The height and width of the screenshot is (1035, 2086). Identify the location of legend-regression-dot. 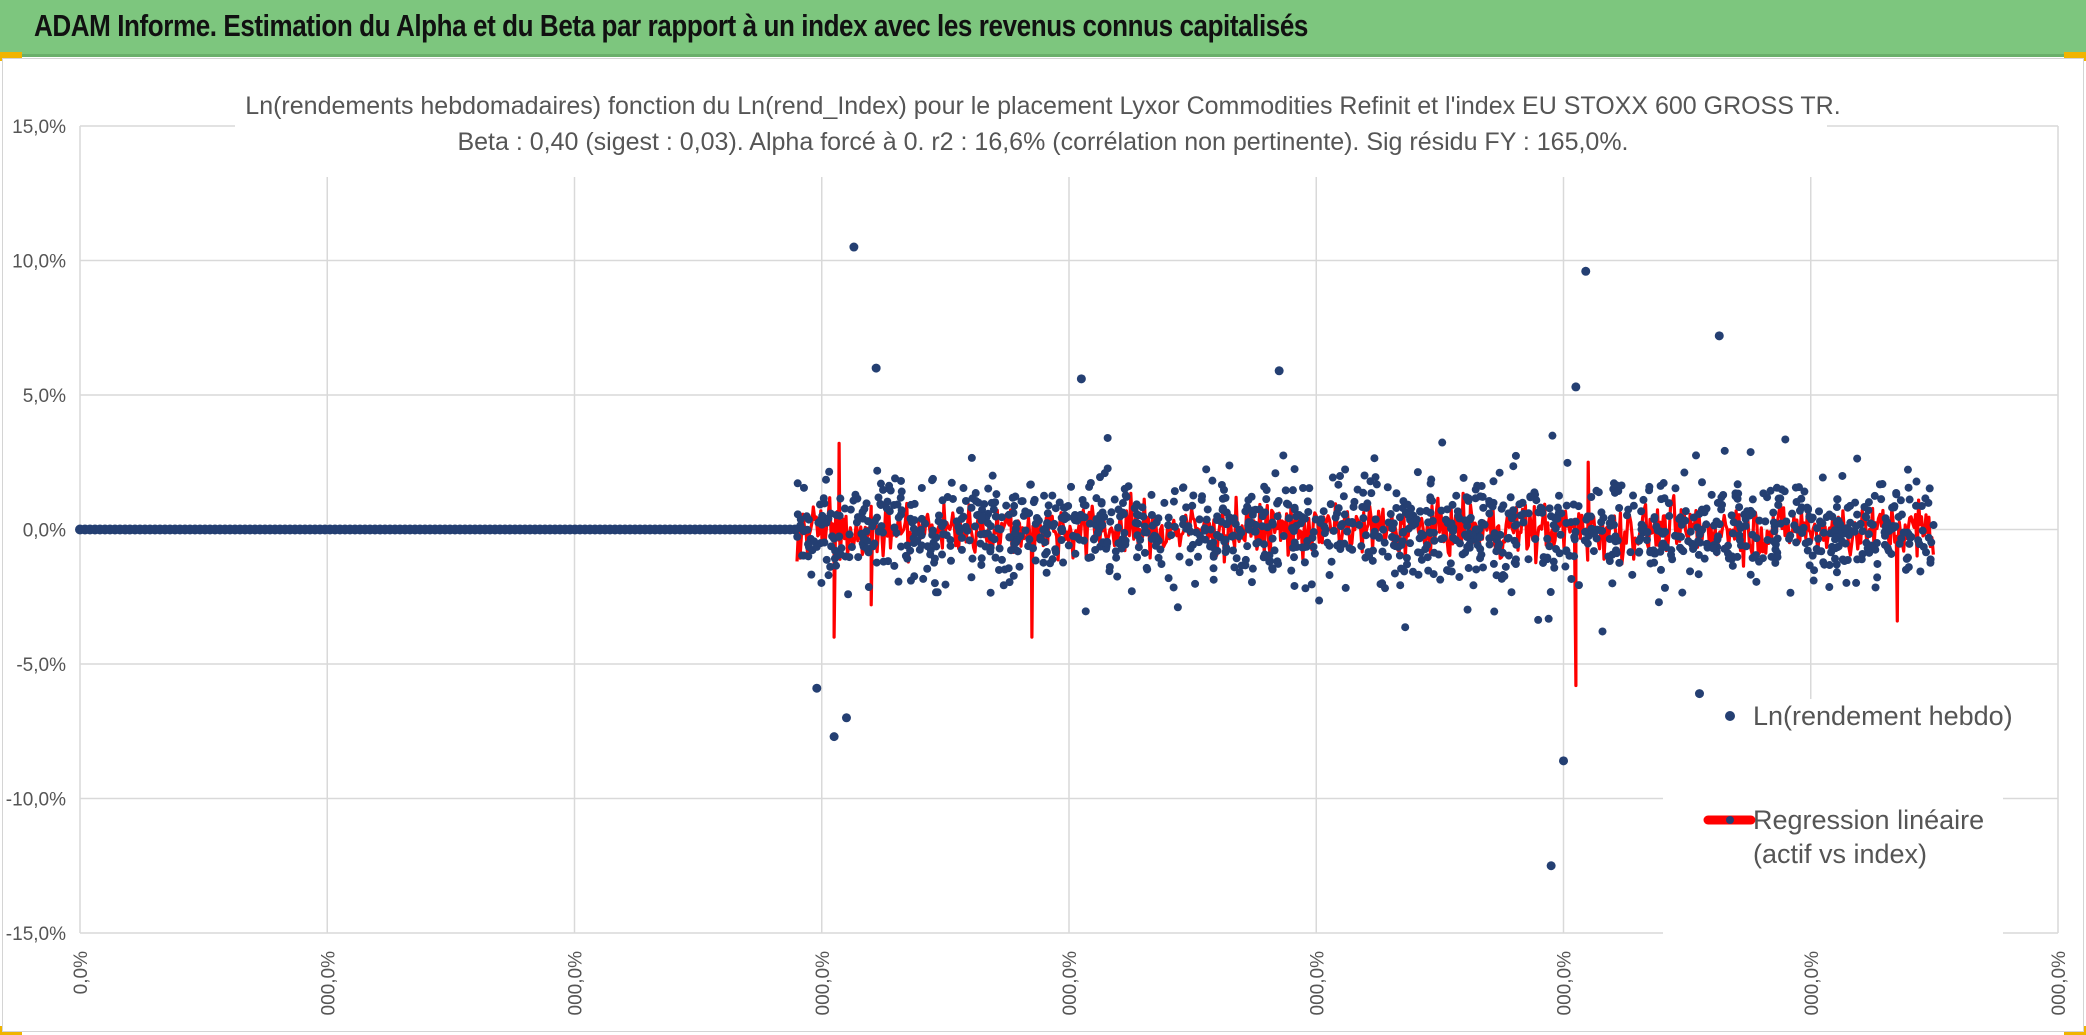
(1730, 820).